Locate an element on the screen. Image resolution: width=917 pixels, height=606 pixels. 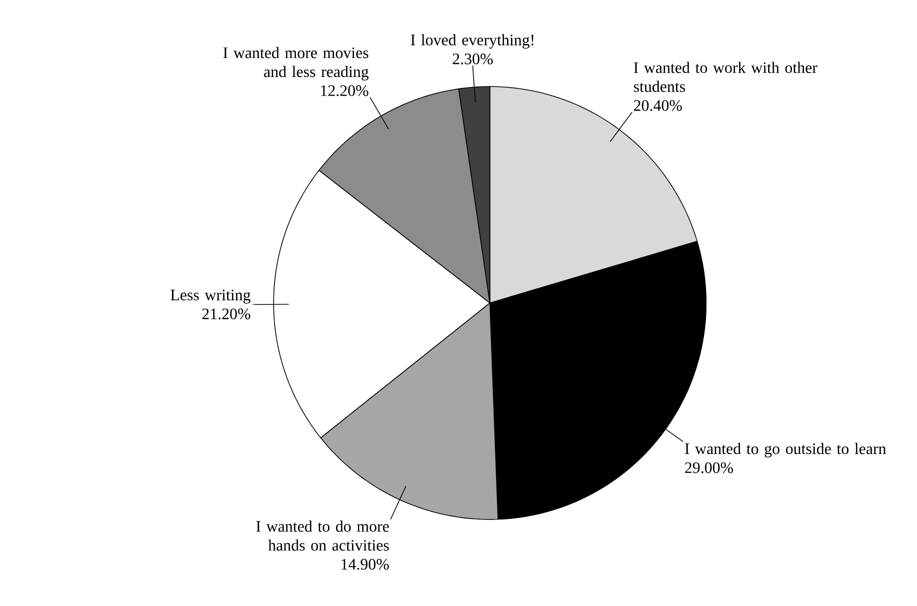
slice-label: I loved everything! is located at coordinates (472, 41).